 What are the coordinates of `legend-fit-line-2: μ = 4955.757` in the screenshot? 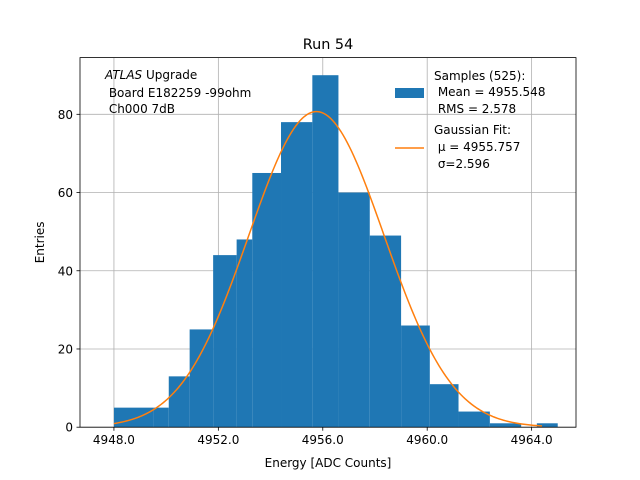 It's located at (477, 147).